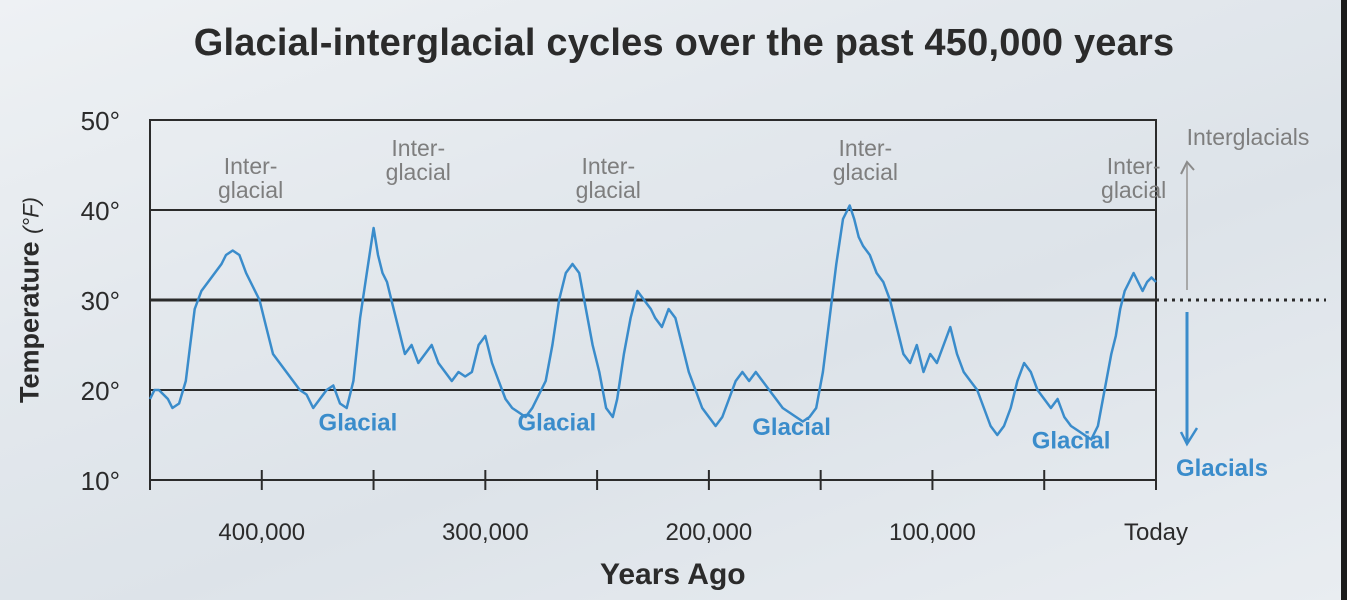 The width and height of the screenshot is (1347, 600). Describe the element at coordinates (1187, 167) in the screenshot. I see `interglacial-arrow-head-icon` at that location.